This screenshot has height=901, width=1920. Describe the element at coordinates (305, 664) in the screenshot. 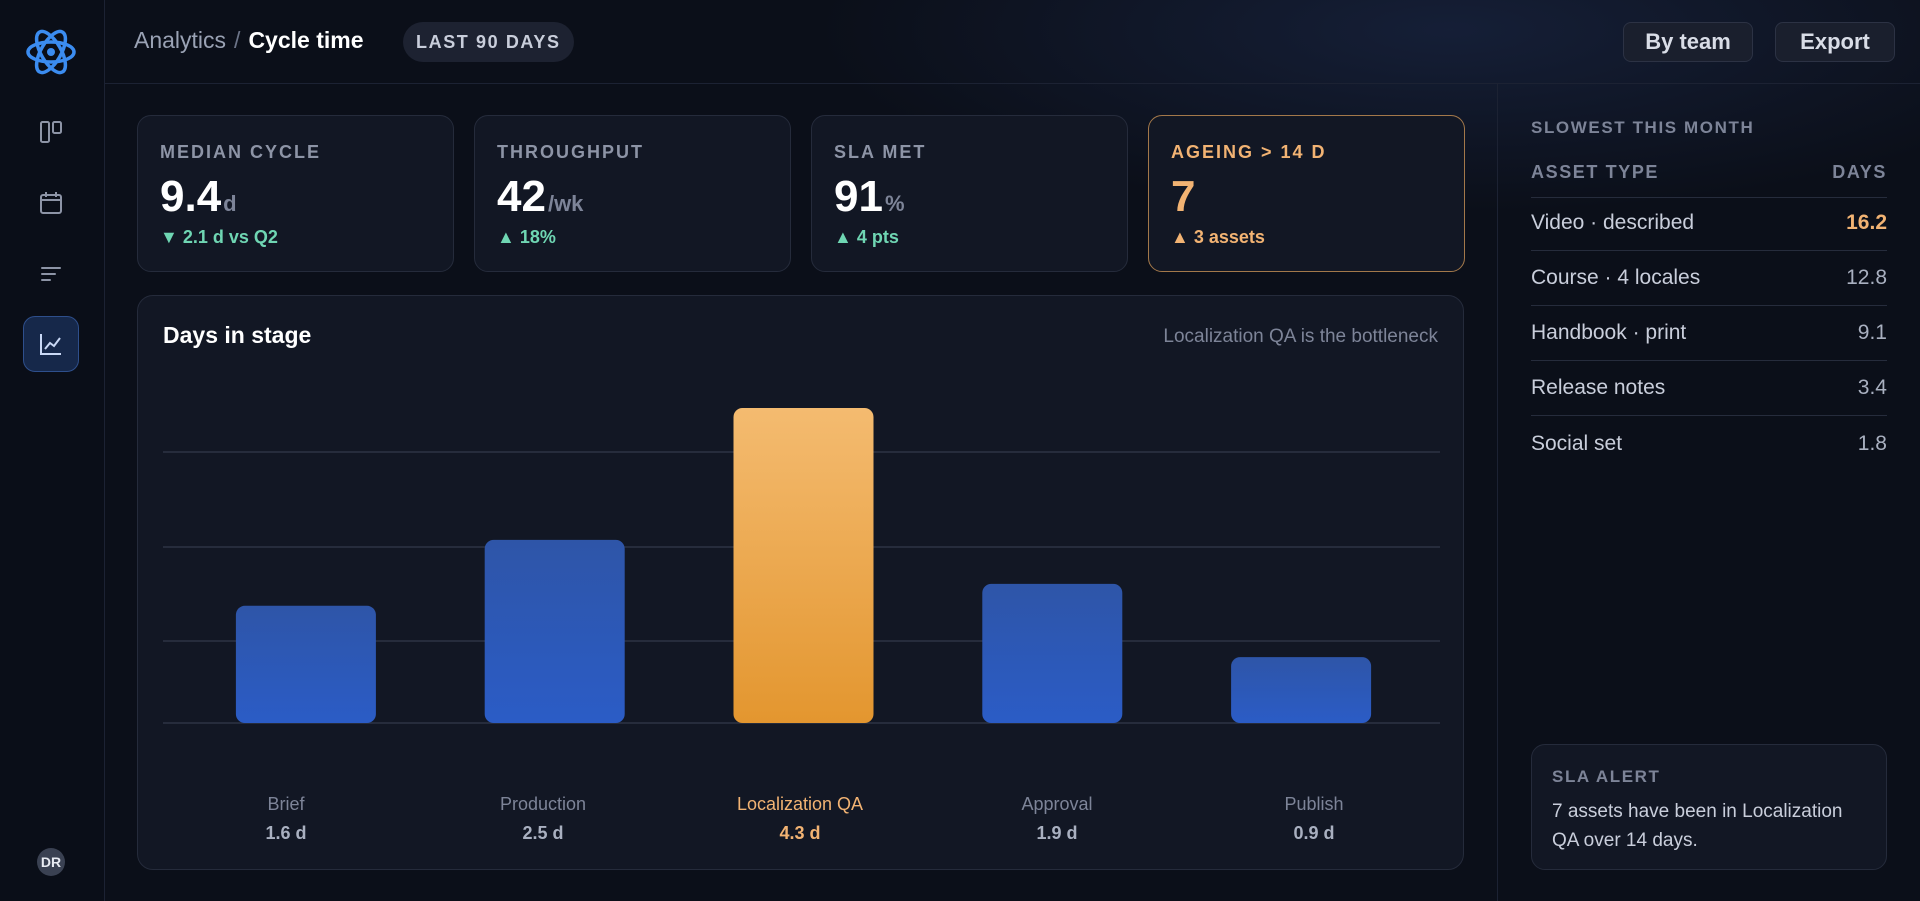

I see `bar-brief` at that location.